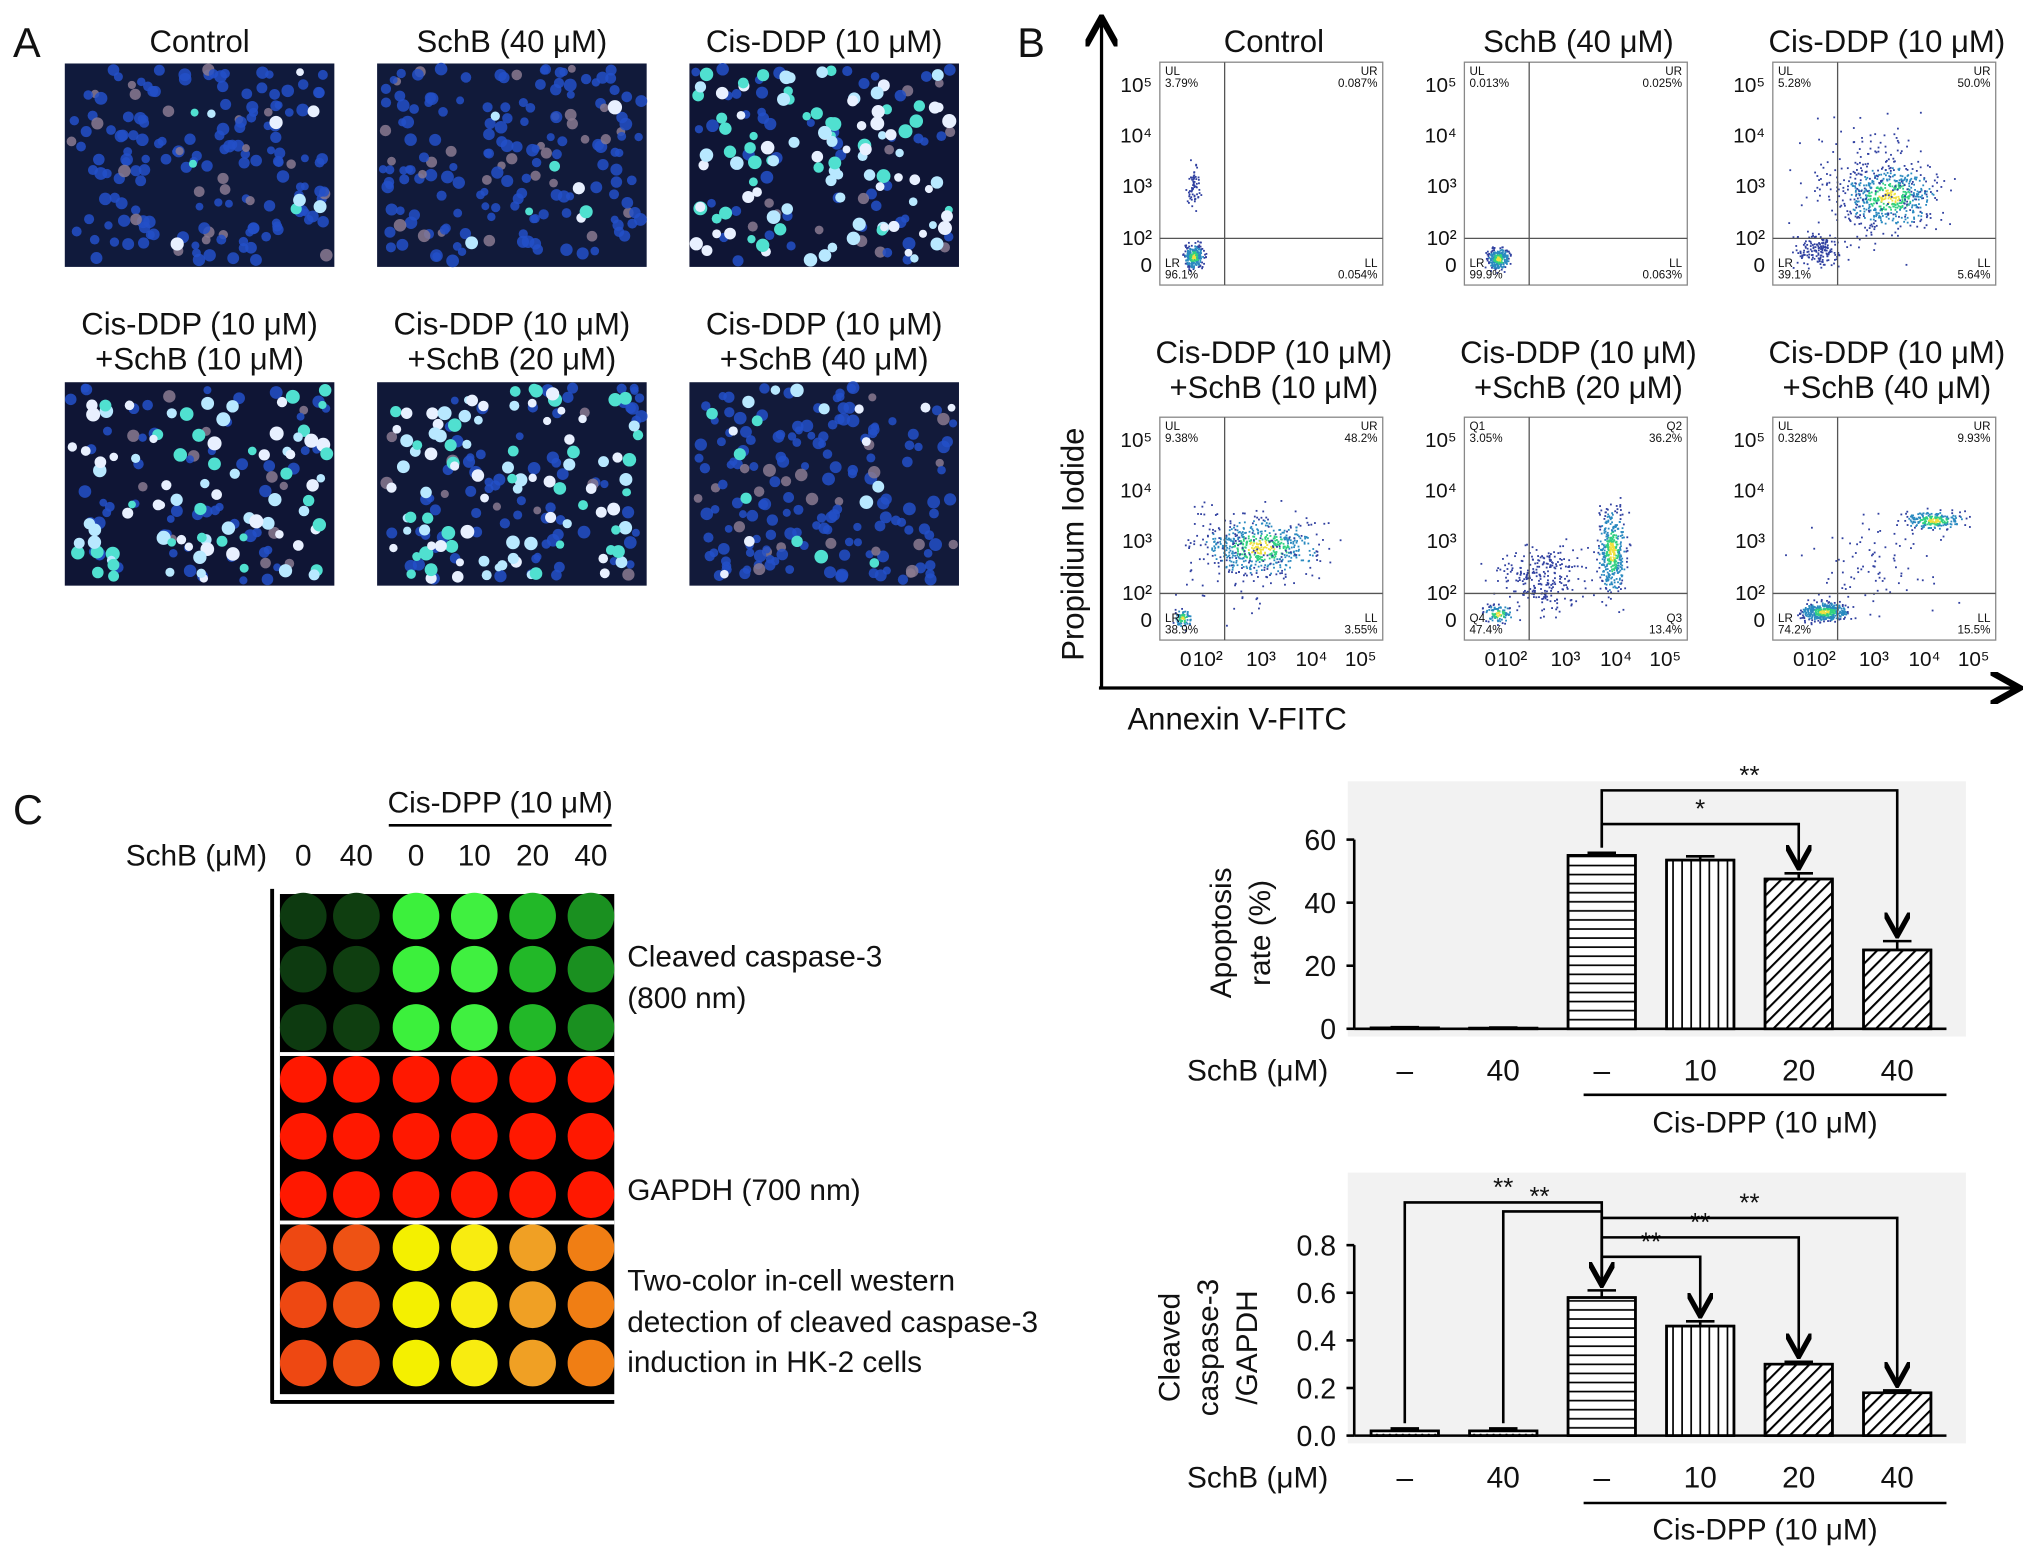 The height and width of the screenshot is (1560, 2032). Describe the element at coordinates (447, 1144) in the screenshot. I see `blot-bg` at that location.